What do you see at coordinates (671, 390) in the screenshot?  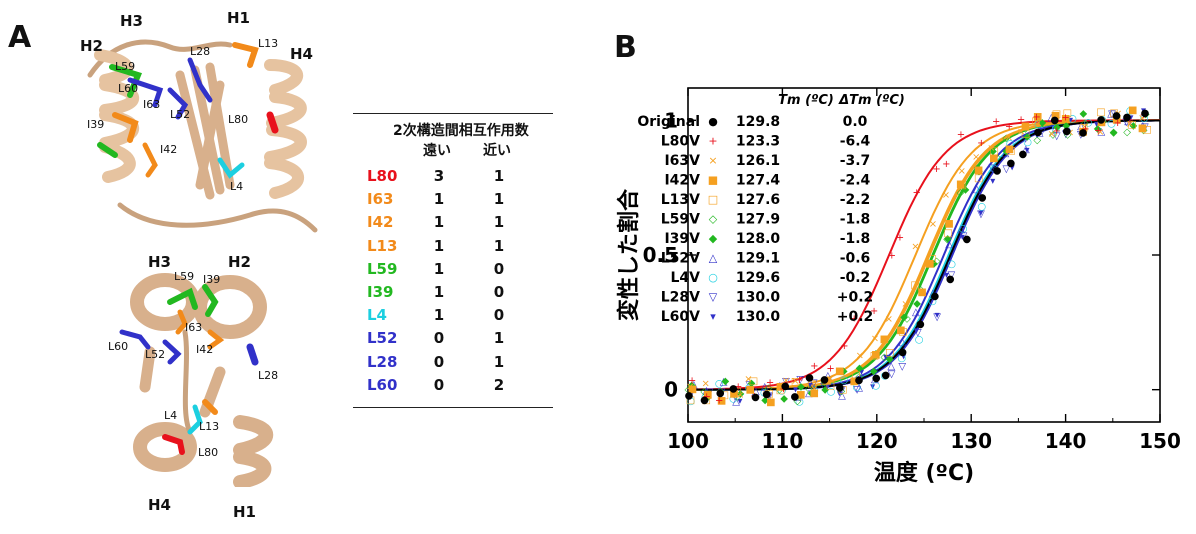 I see `y-tick-label: 0` at bounding box center [671, 390].